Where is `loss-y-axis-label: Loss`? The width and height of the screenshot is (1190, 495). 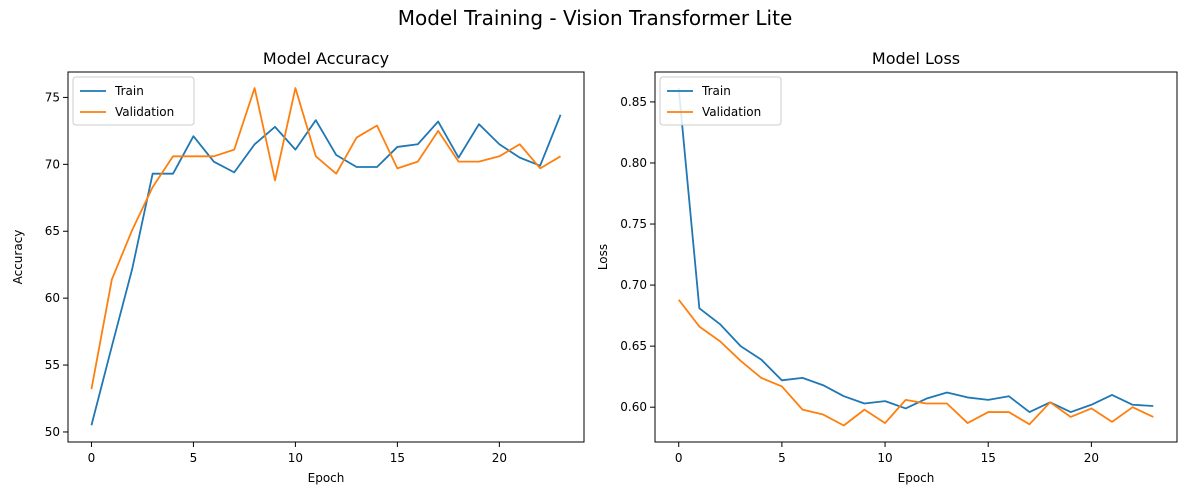 loss-y-axis-label: Loss is located at coordinates (603, 257).